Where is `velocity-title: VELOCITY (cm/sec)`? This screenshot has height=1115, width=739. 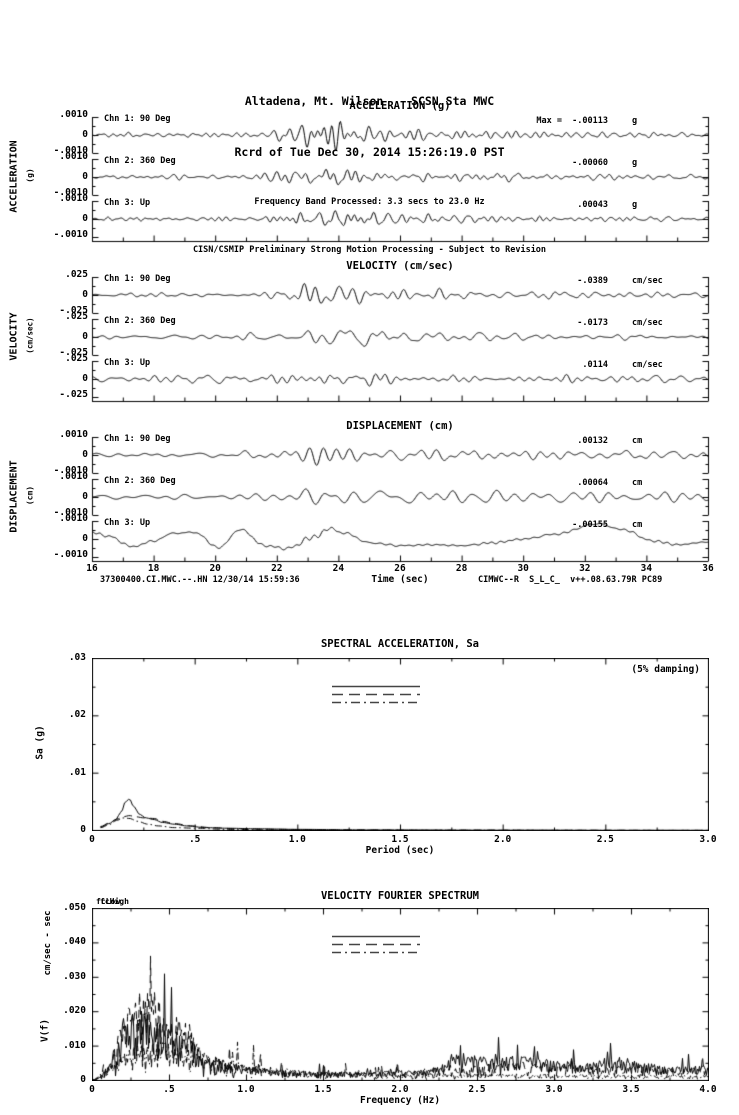 velocity-title: VELOCITY (cm/sec) is located at coordinates (400, 266).